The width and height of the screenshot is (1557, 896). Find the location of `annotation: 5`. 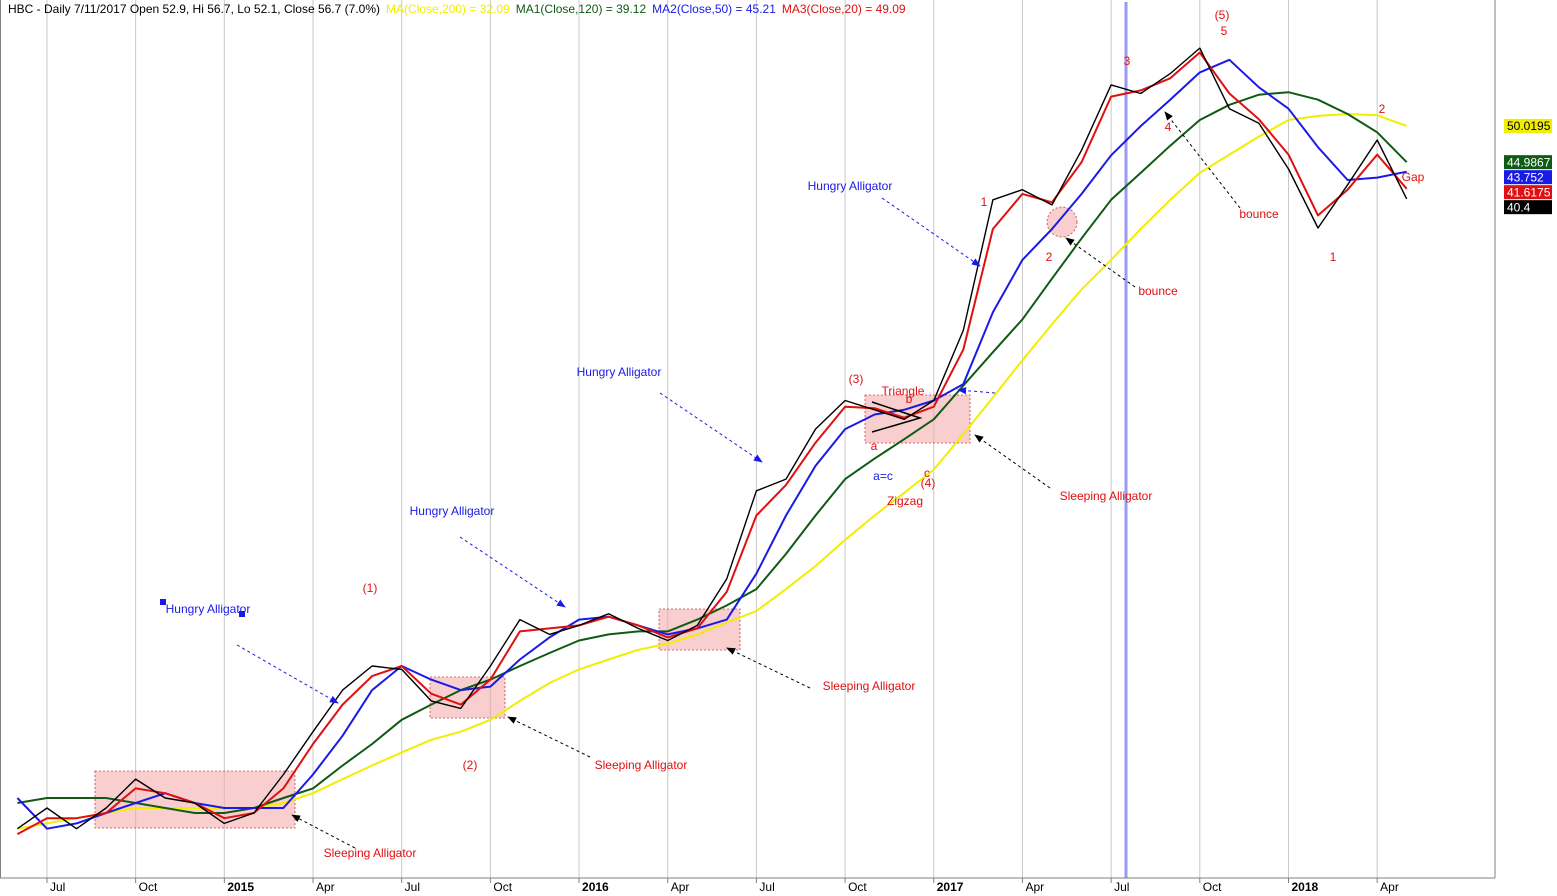

annotation: 5 is located at coordinates (1224, 31).